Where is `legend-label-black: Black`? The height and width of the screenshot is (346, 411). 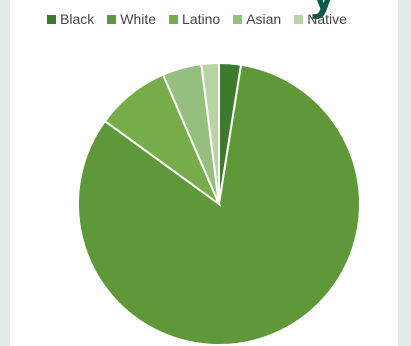
legend-label-black: Black is located at coordinates (77, 19).